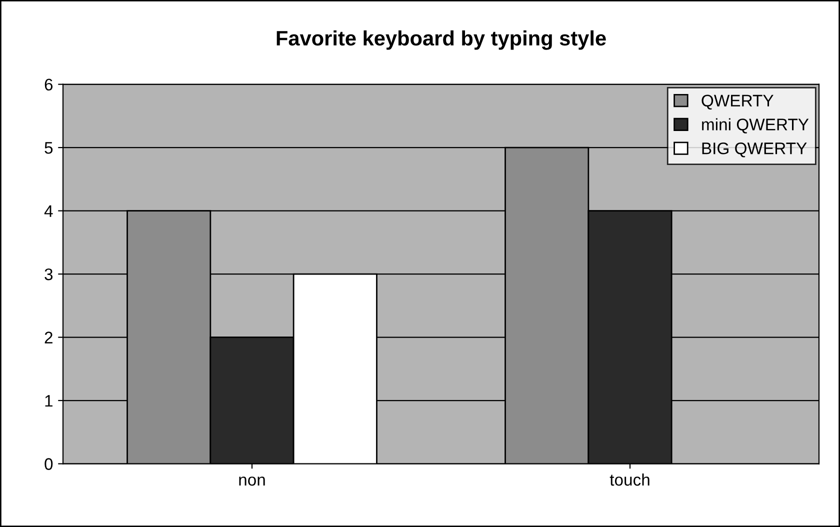  I want to click on x-tick-label: touch, so click(630, 479).